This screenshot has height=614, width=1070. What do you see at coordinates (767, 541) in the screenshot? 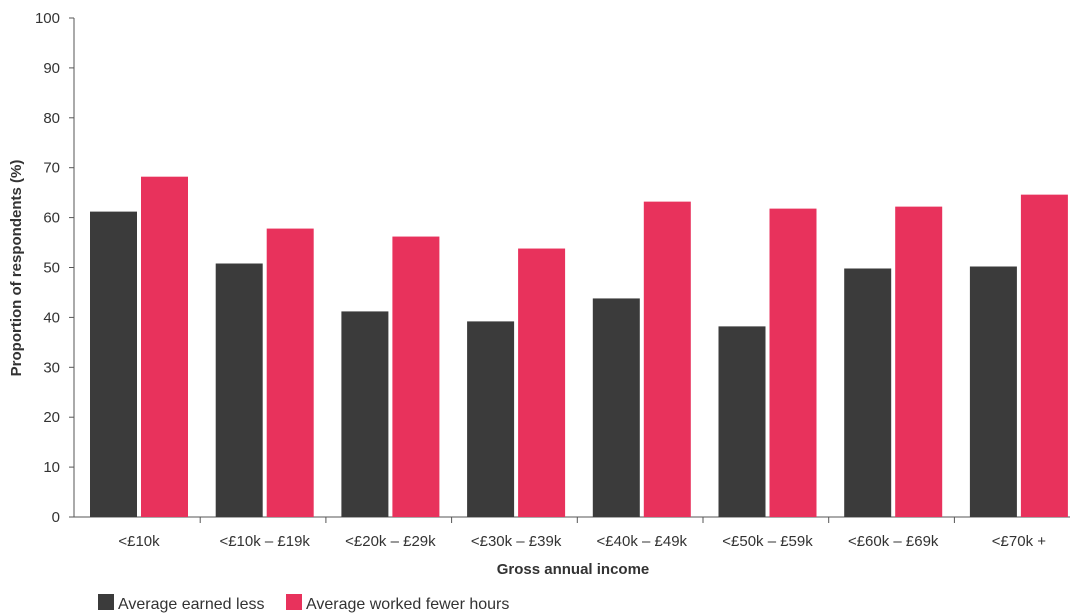
I see `x-tick-label: <£50k – £59k` at bounding box center [767, 541].